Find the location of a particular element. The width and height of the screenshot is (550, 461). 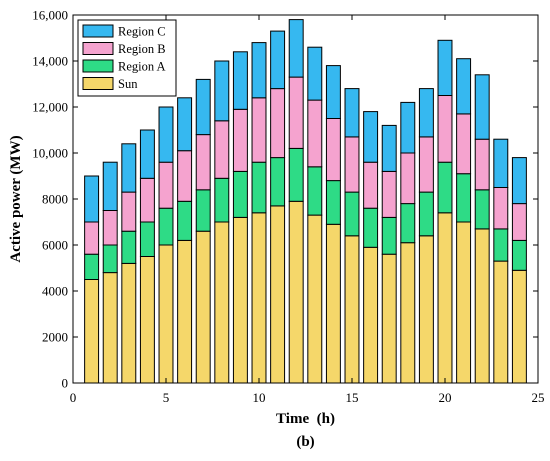

legend-label-region-b: Region B is located at coordinates (142, 49).